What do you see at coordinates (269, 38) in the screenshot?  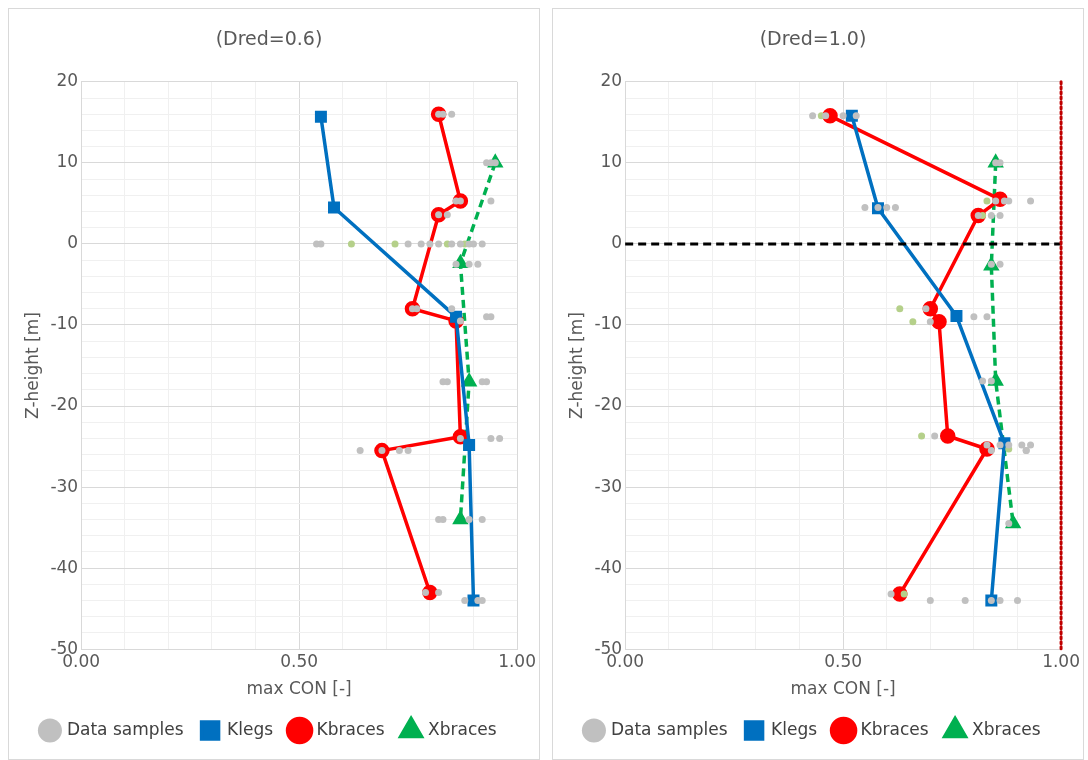 I see `chart-title: (Dred=0.6)` at bounding box center [269, 38].